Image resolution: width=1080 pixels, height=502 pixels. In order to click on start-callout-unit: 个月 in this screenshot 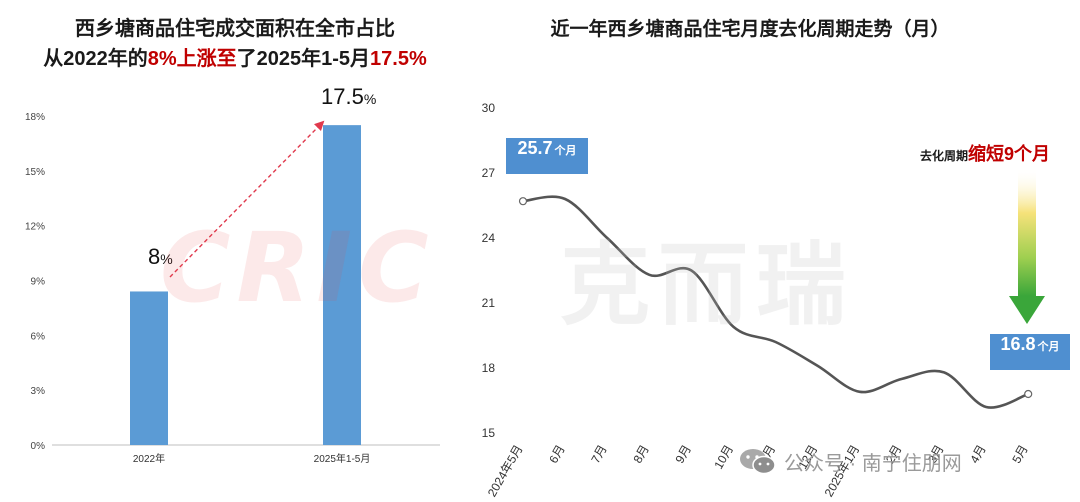, I will do `click(565, 151)`.